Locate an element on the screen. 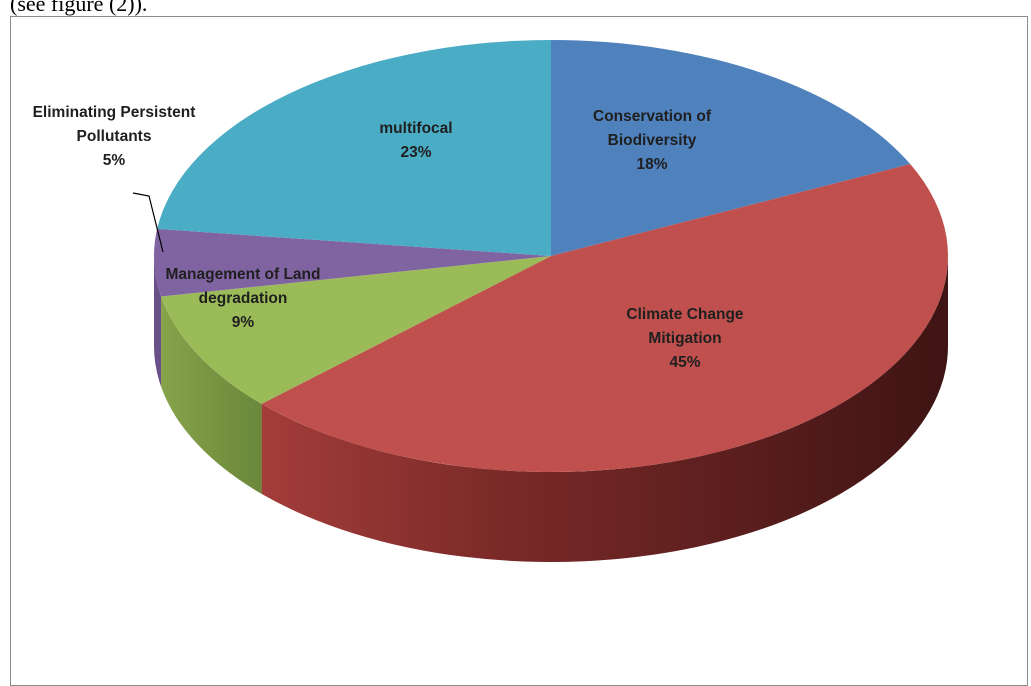 The height and width of the screenshot is (686, 1031). slice-name-climate-change: Mitigation is located at coordinates (684, 338).